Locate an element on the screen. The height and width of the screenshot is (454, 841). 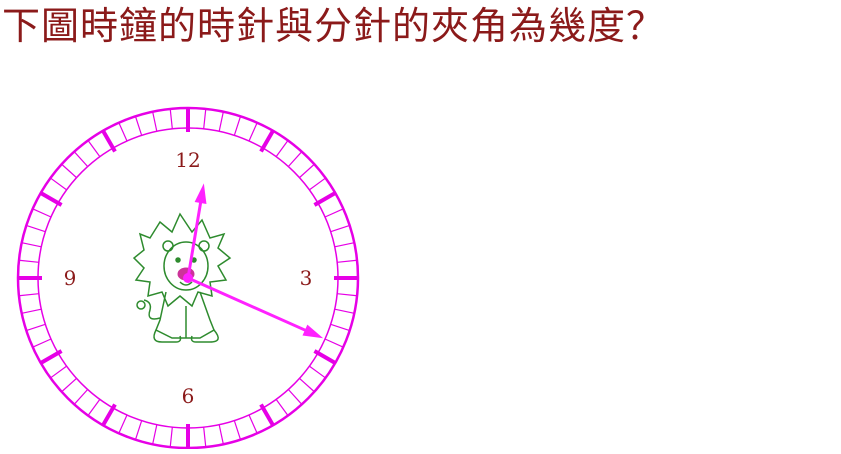
minute-hand is located at coordinates (246, 304).